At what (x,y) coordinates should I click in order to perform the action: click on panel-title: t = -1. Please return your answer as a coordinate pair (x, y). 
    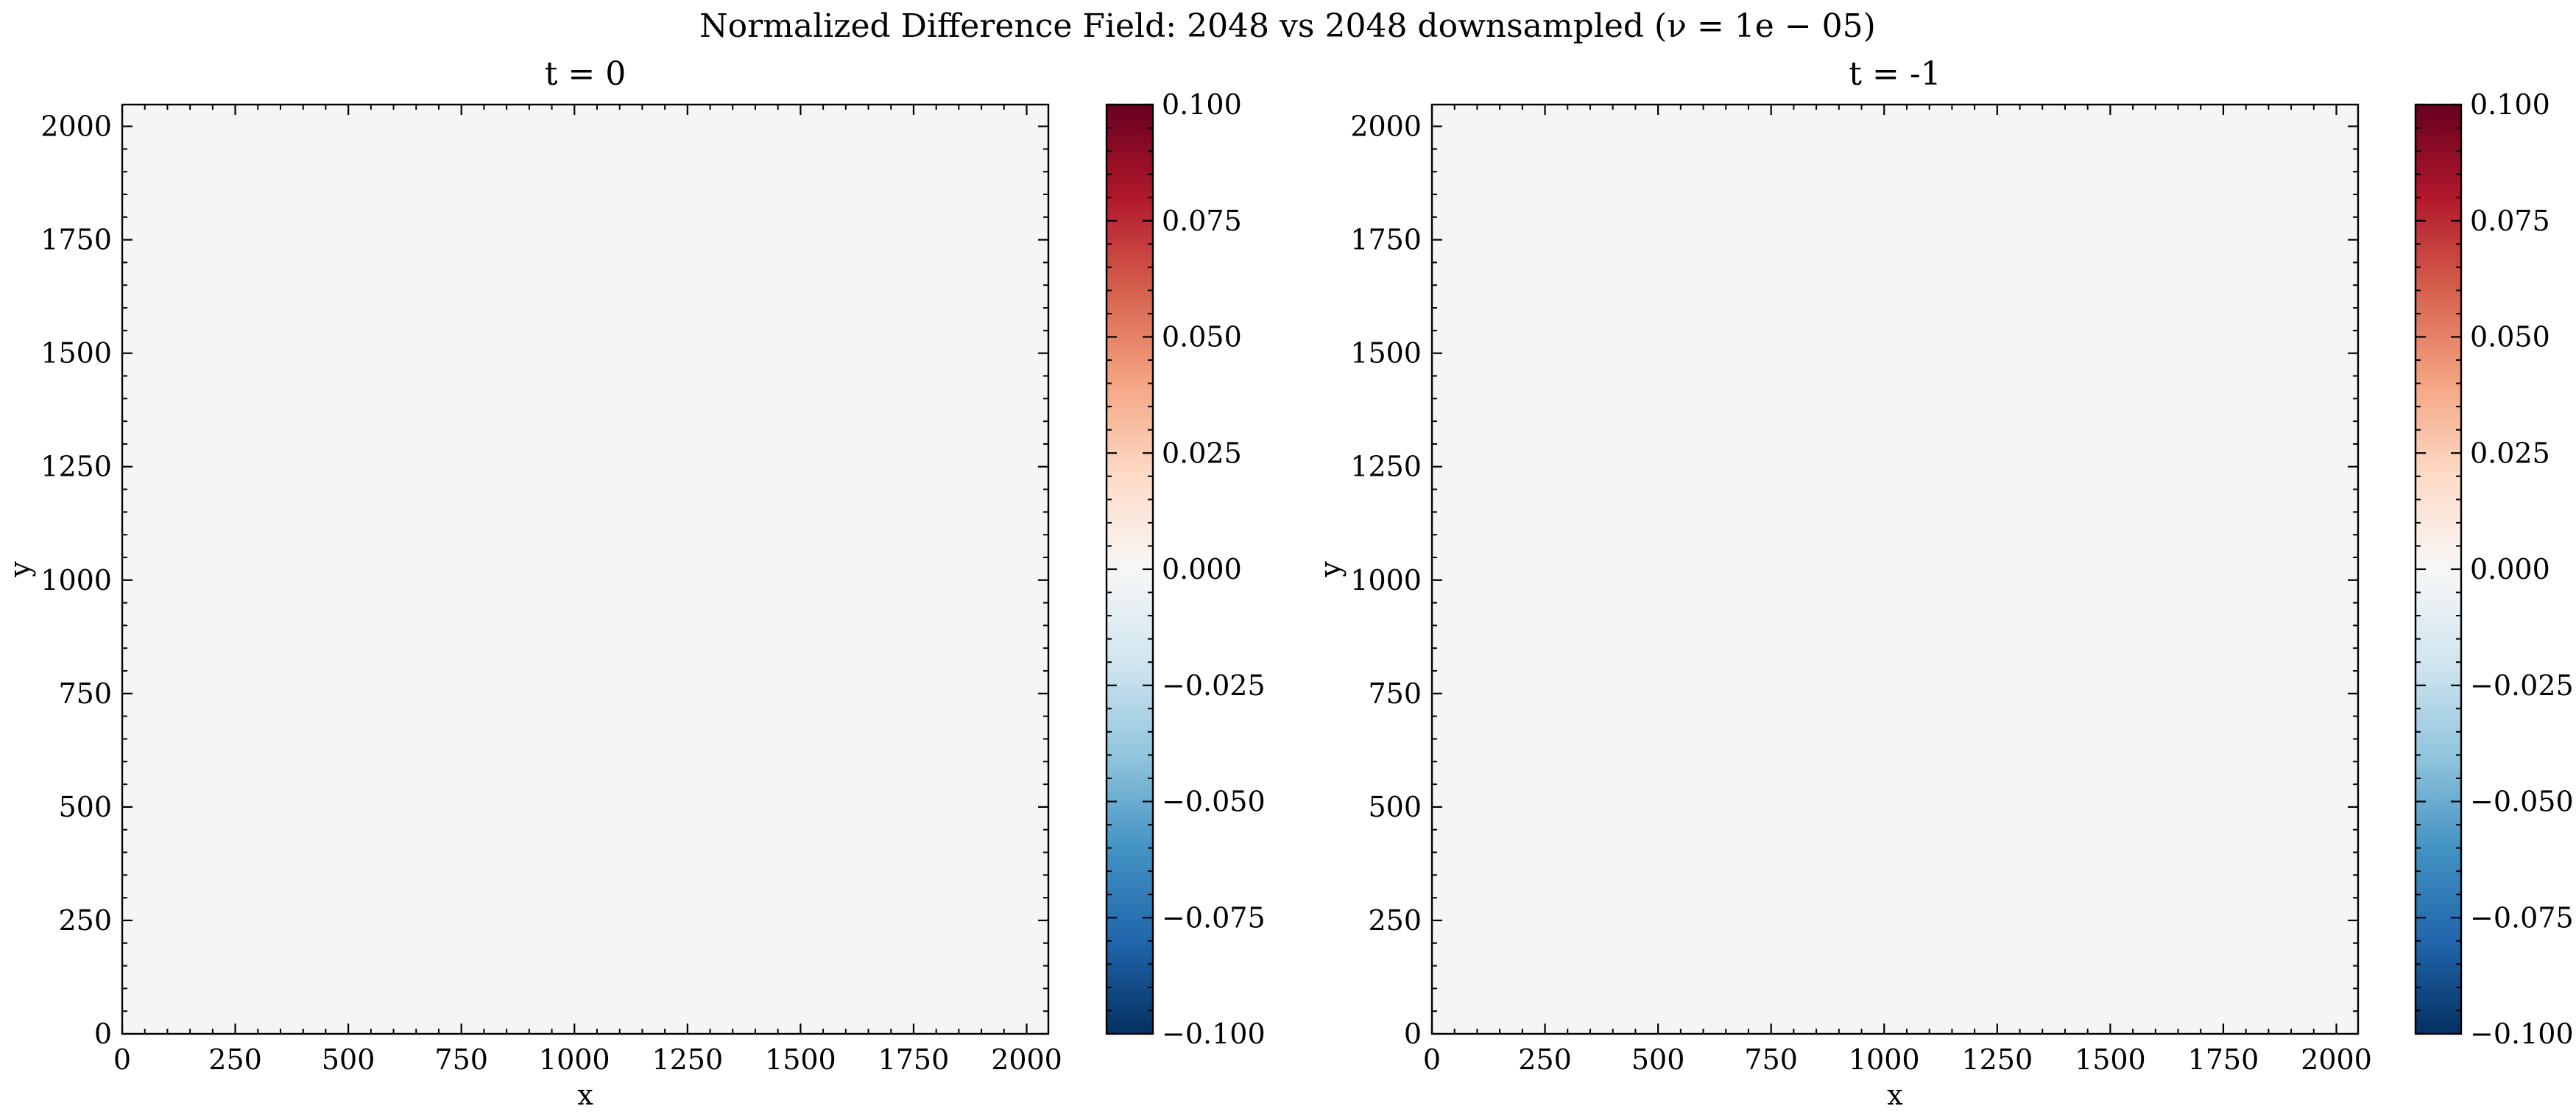
    Looking at the image, I should click on (1895, 74).